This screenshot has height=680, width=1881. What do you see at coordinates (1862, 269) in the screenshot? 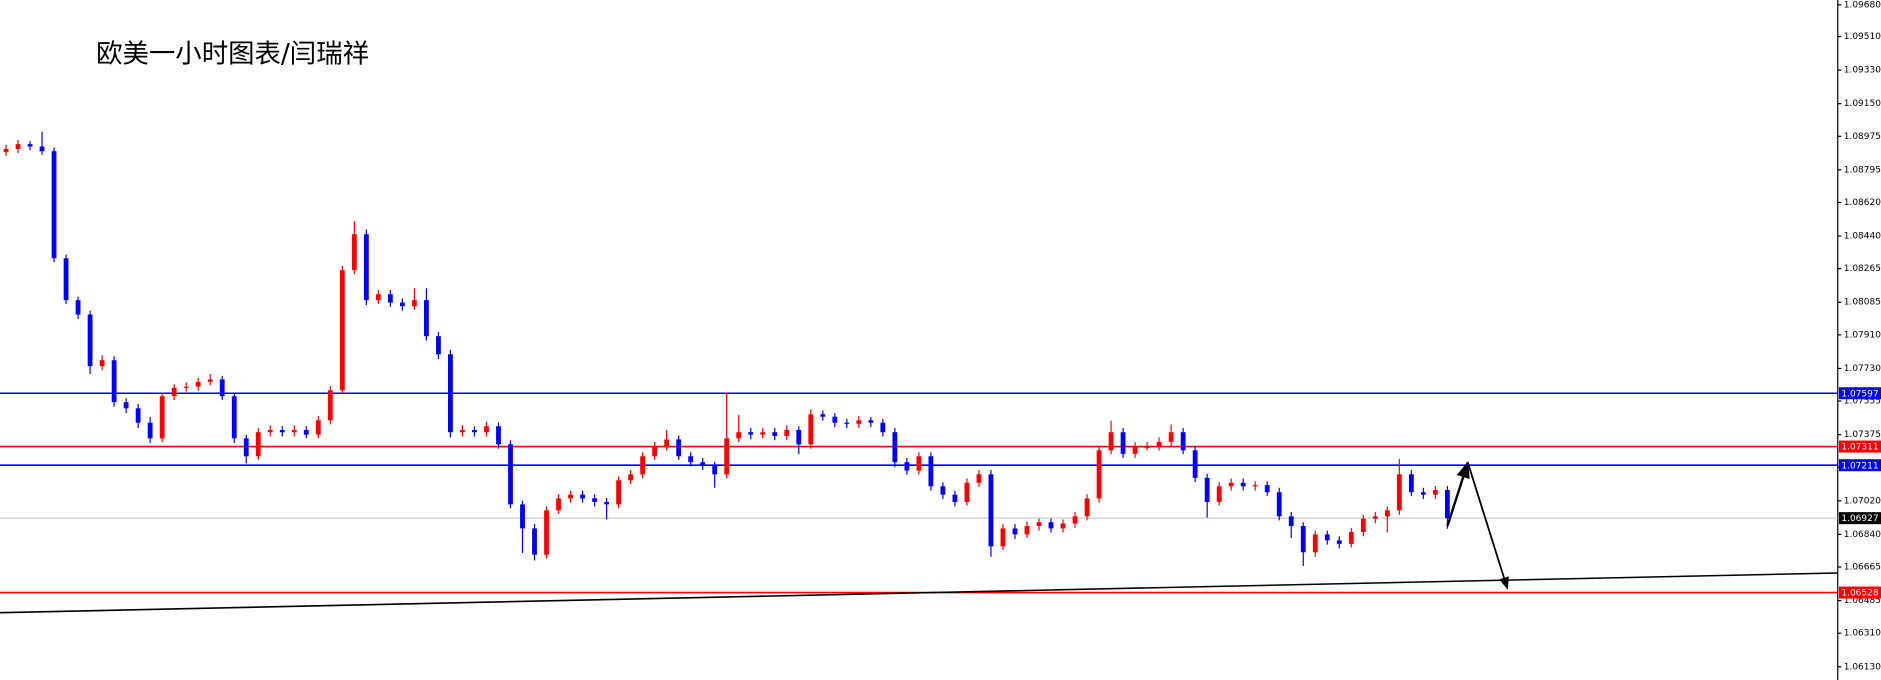
I see `y-tick-label: 1.08265` at bounding box center [1862, 269].